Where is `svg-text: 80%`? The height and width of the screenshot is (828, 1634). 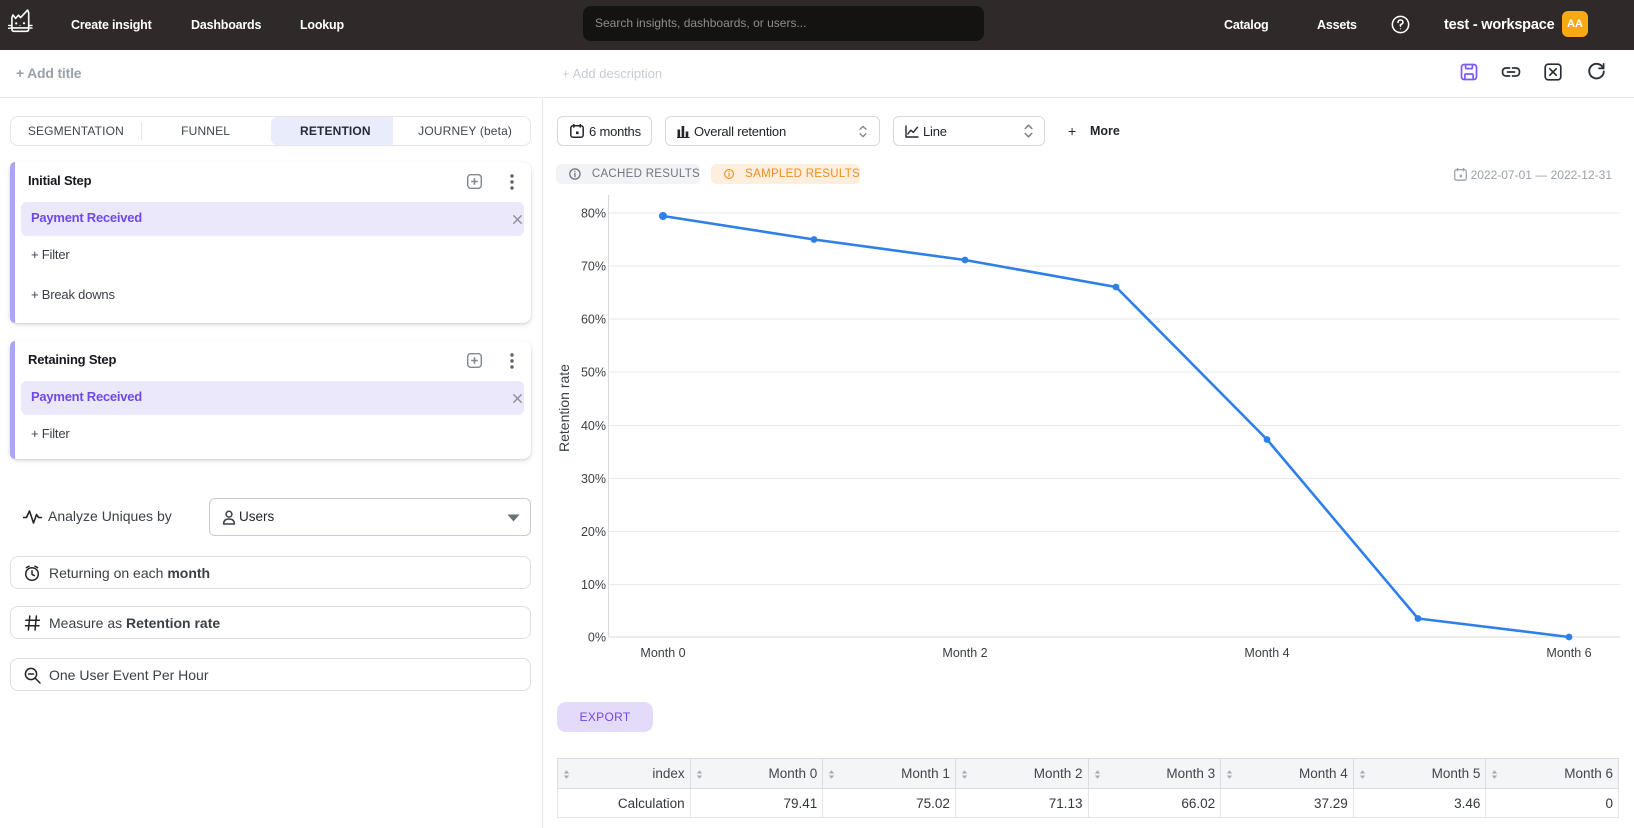
svg-text: 80% is located at coordinates (593, 214).